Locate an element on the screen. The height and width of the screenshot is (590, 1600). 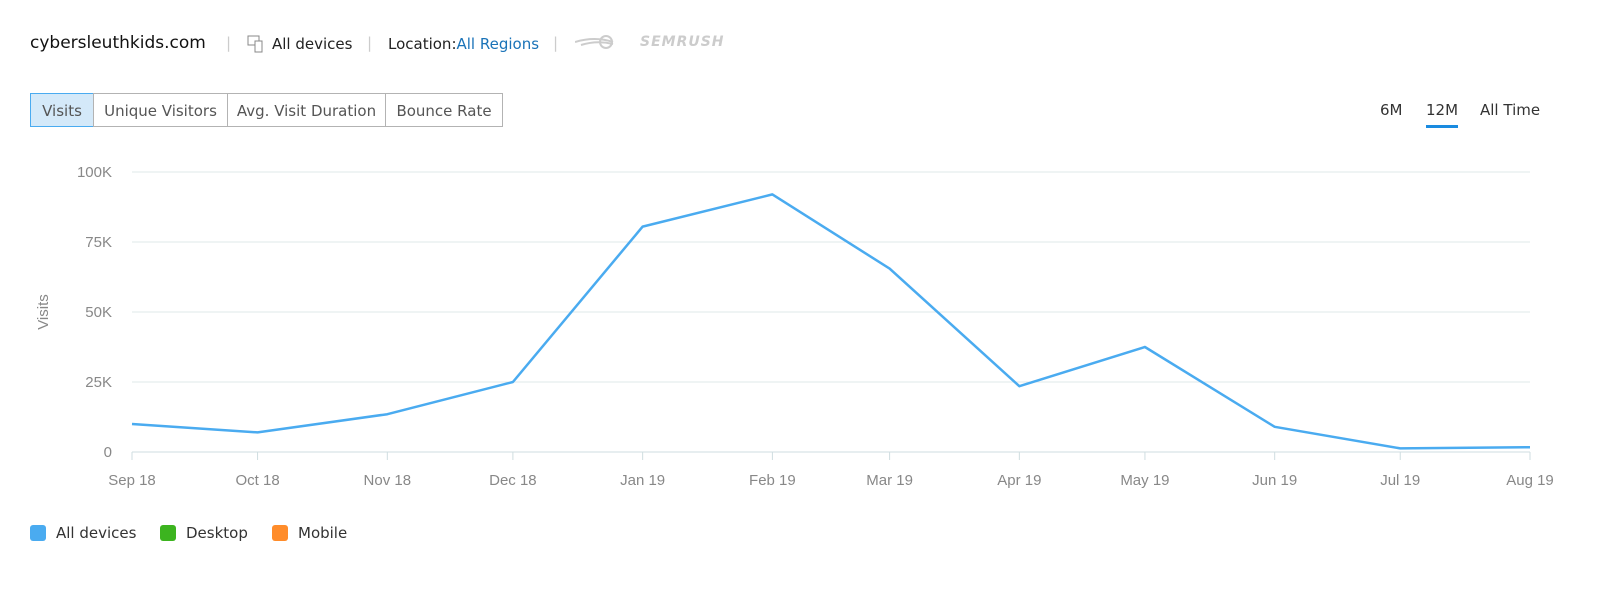
domain: cybersleuthkids.com is located at coordinates (118, 43).